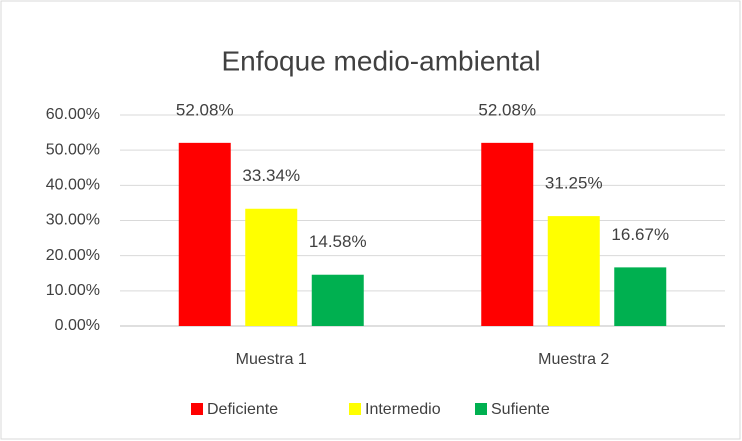  What do you see at coordinates (242, 409) in the screenshot?
I see `legend-label: Deficiente` at bounding box center [242, 409].